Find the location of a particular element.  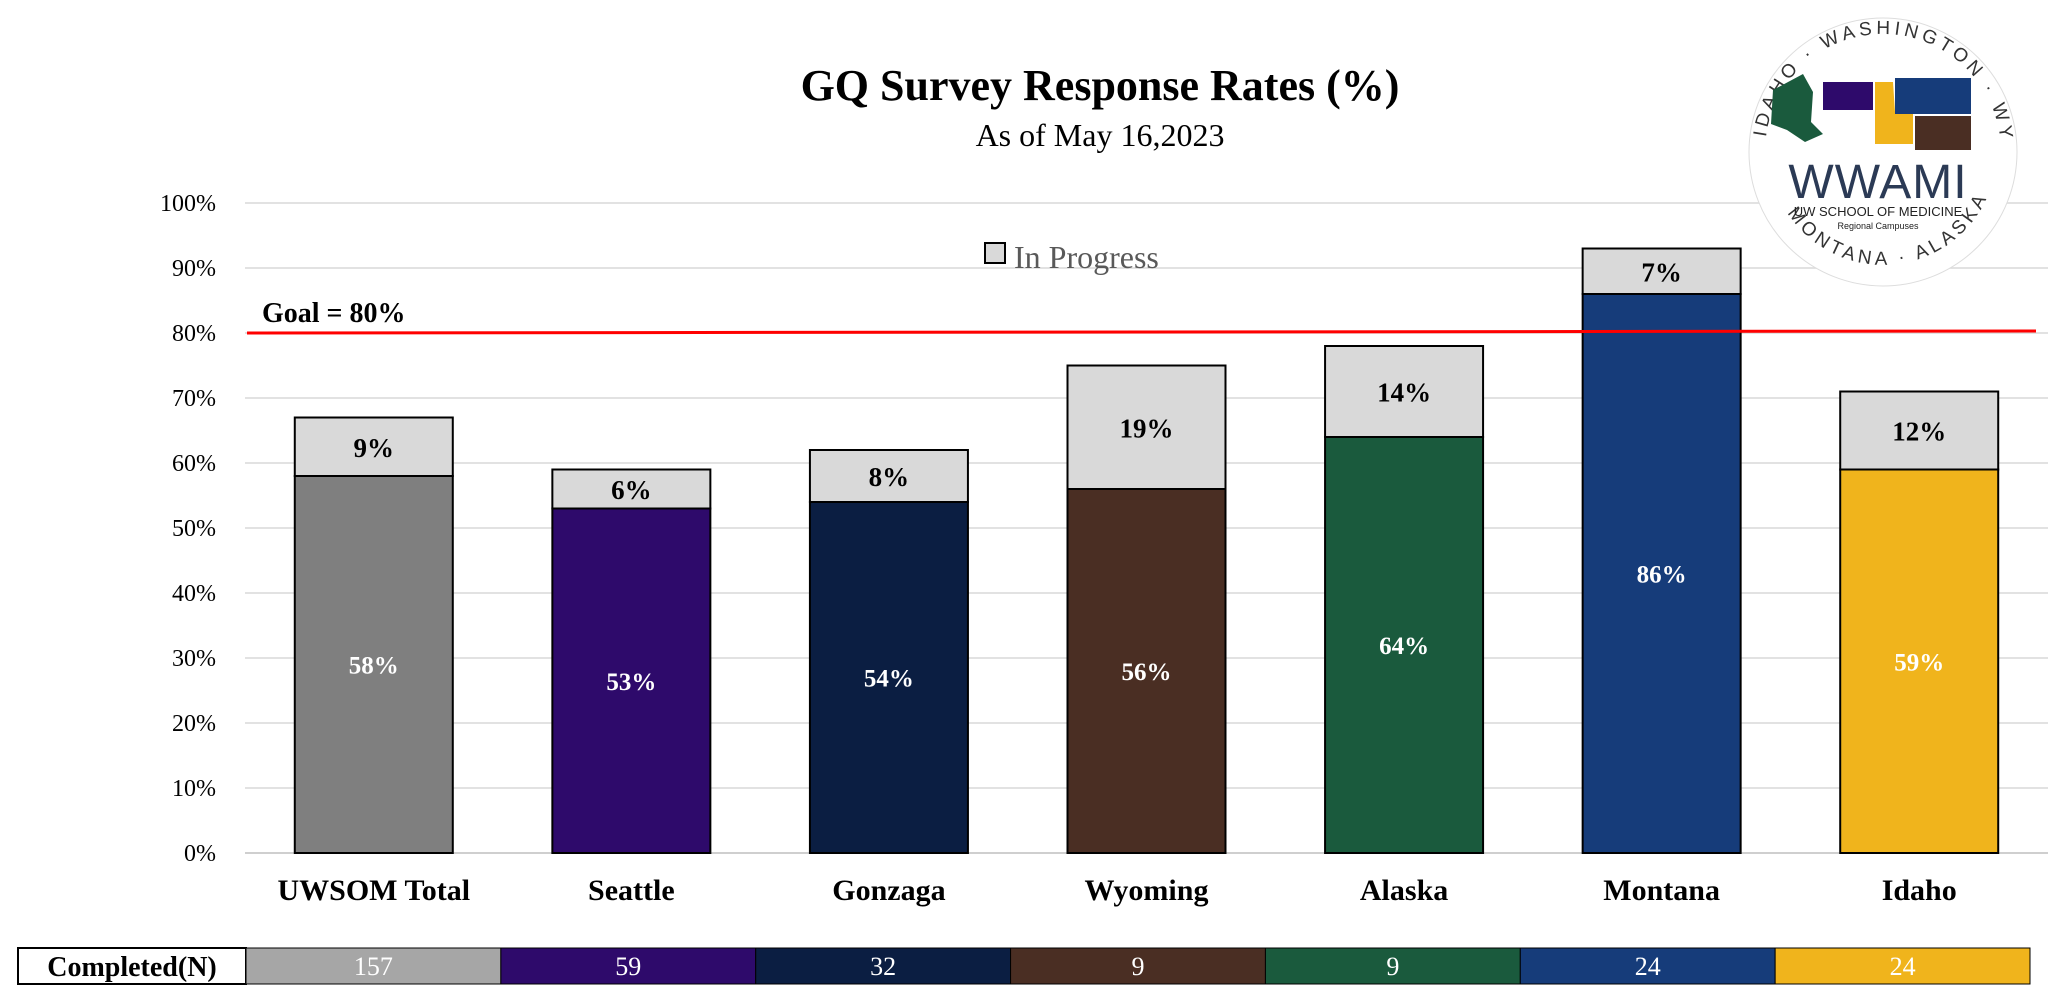

table-header-label: Completed(N) is located at coordinates (132, 967).